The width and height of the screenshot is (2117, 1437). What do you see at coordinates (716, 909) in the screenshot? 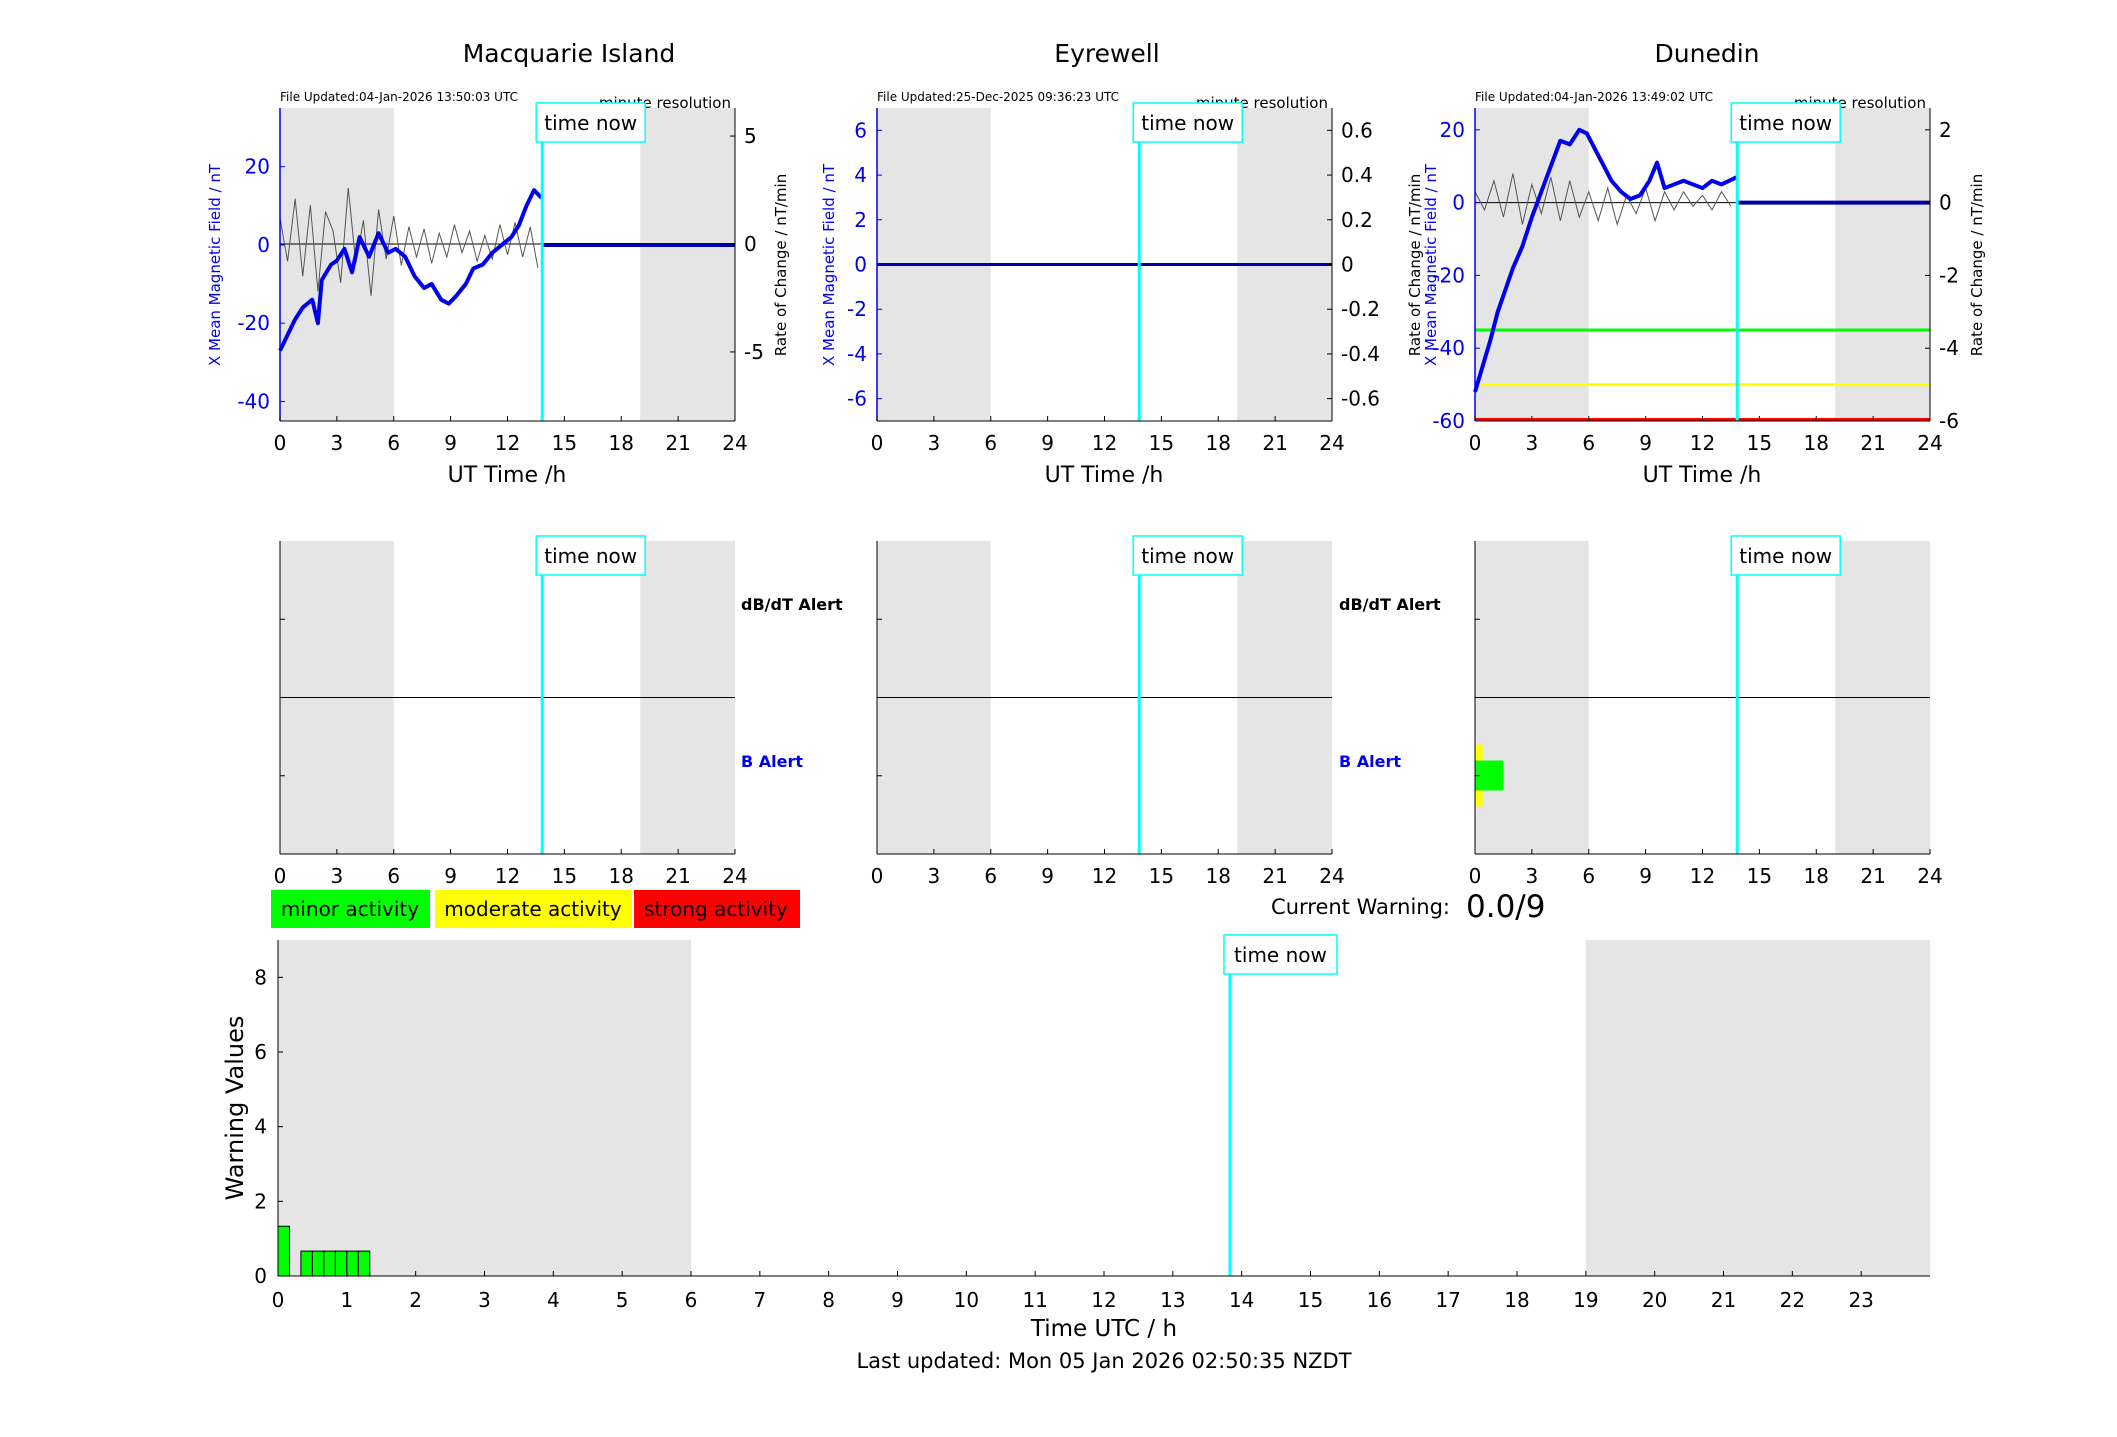
I see `strong-activity-label: strong activity` at bounding box center [716, 909].